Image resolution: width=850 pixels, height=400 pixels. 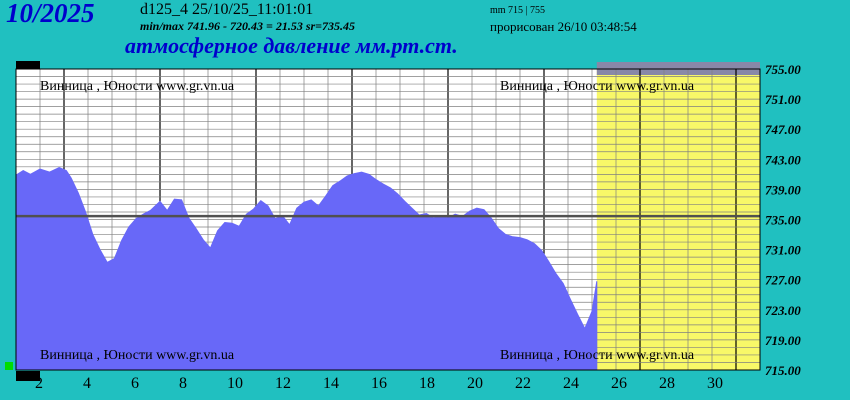 What do you see at coordinates (9, 366) in the screenshot?
I see `corner-marker-green` at bounding box center [9, 366].